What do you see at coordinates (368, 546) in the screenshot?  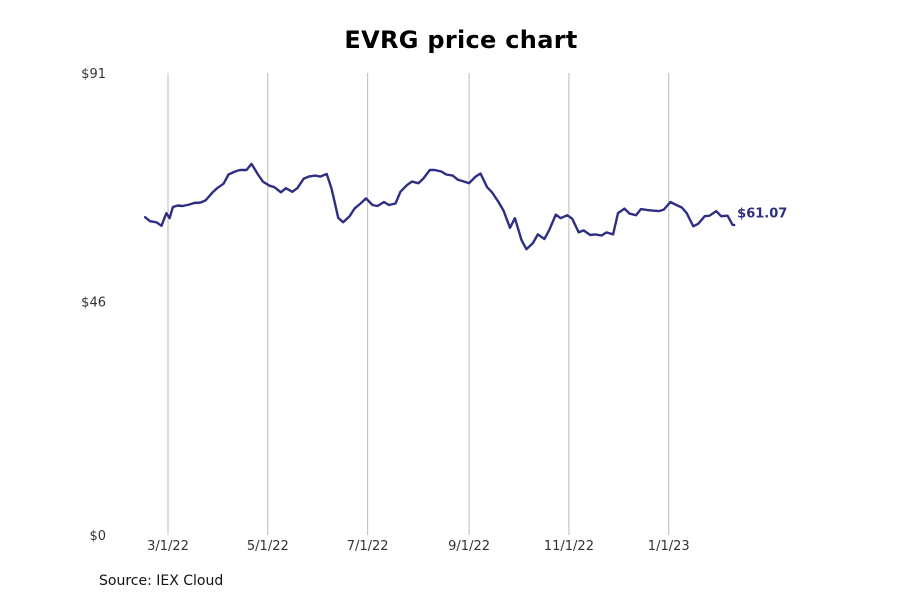 I see `x-tick-label: 7/1/22` at bounding box center [368, 546].